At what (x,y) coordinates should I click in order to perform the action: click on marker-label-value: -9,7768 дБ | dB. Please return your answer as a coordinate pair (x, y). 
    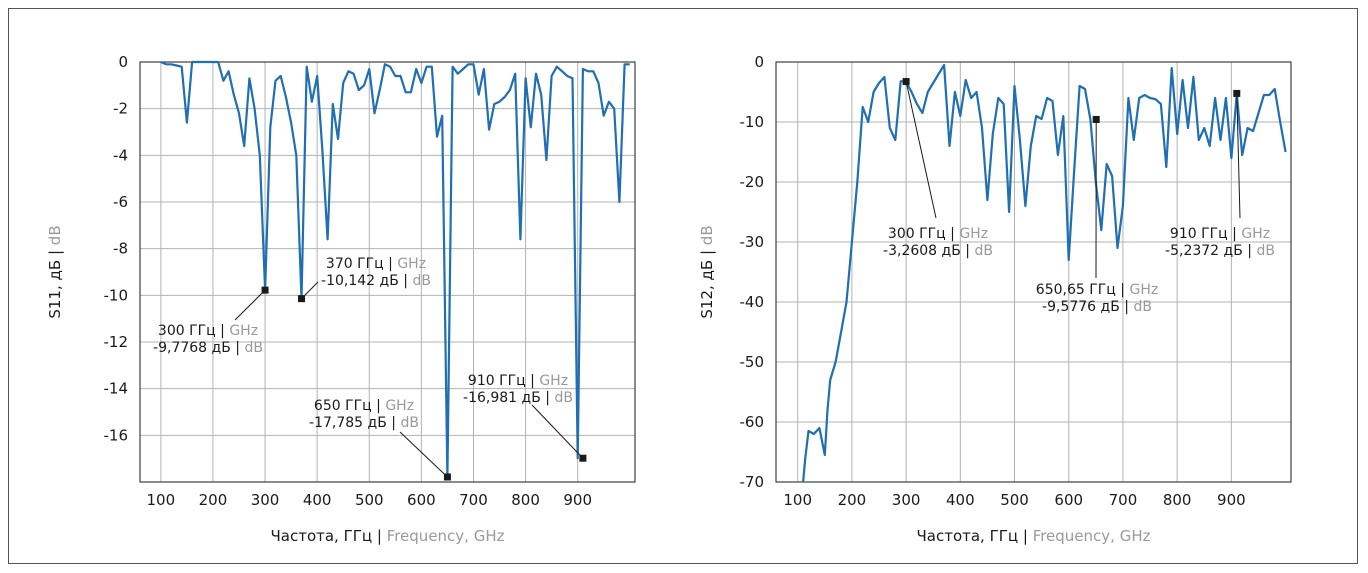
    Looking at the image, I should click on (208, 348).